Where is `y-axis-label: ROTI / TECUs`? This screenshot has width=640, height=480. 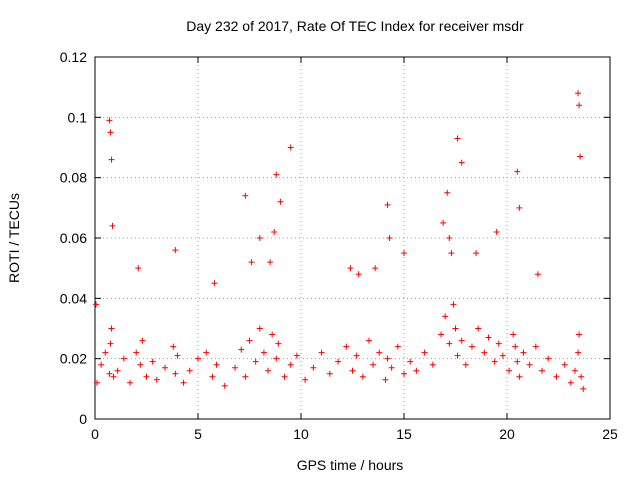
y-axis-label: ROTI / TECUs is located at coordinates (14, 238).